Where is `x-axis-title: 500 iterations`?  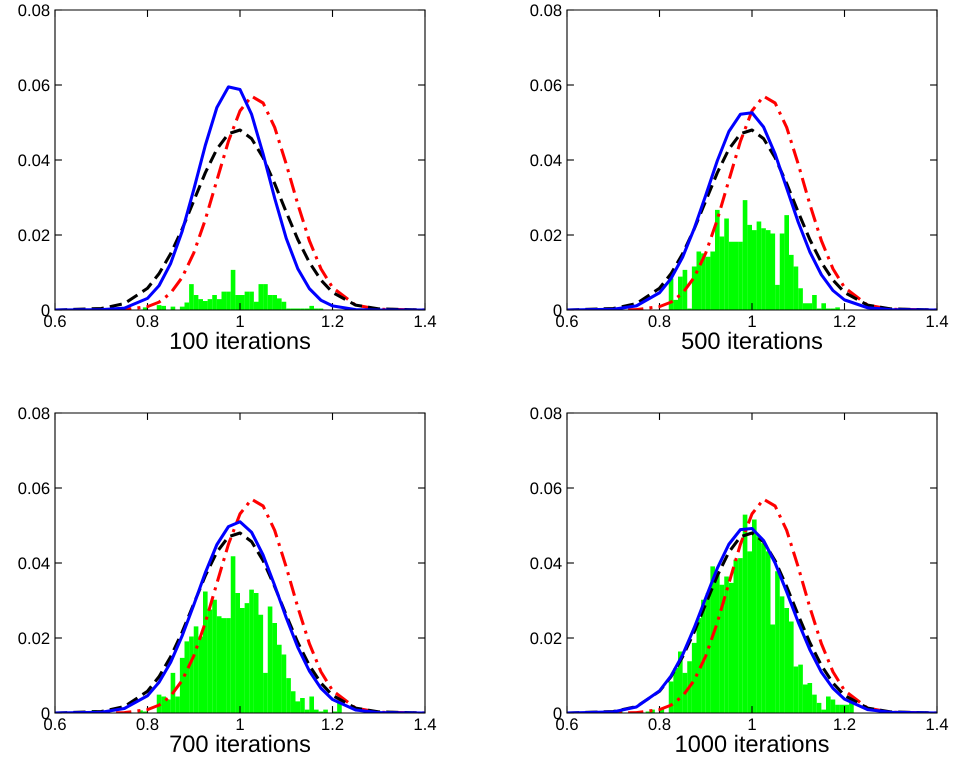
x-axis-title: 500 iterations is located at coordinates (752, 341).